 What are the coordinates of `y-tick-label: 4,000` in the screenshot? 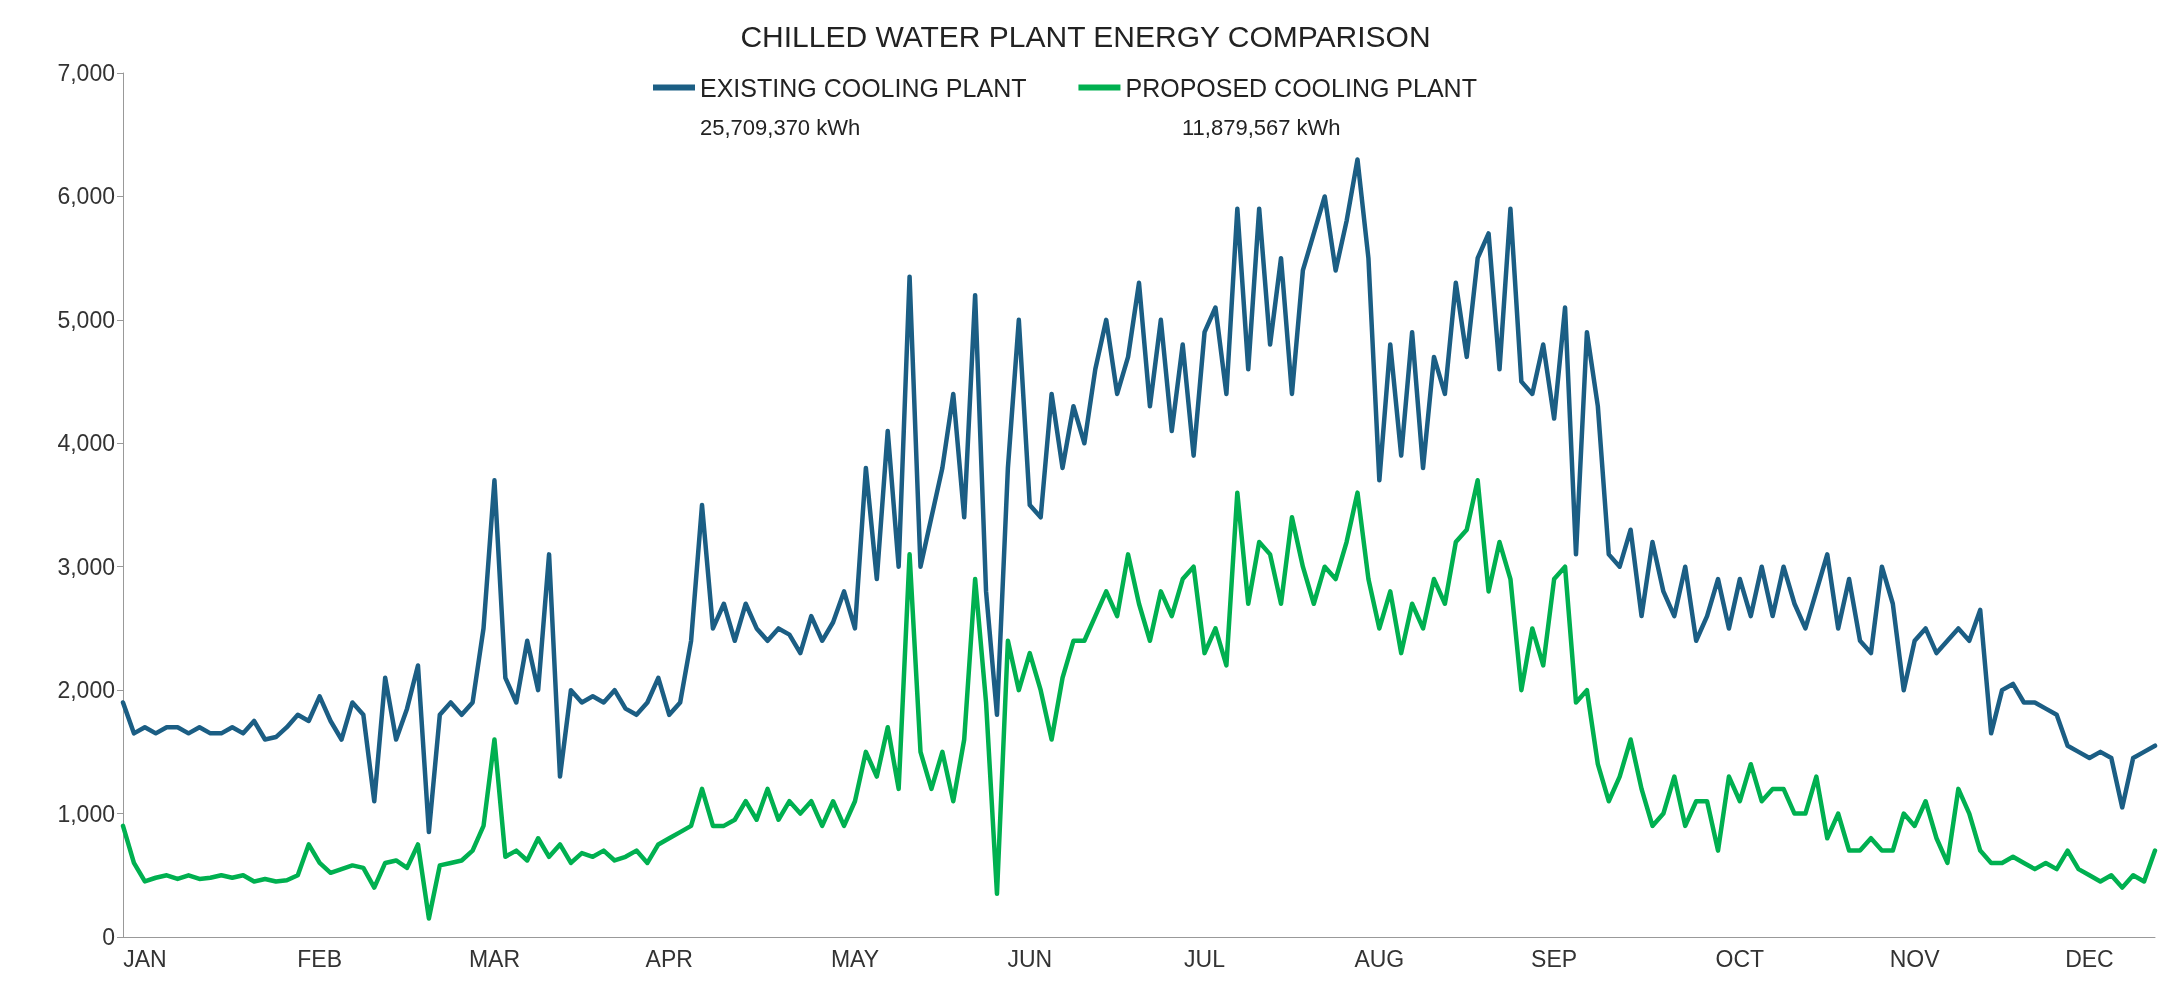 It's located at (86, 443).